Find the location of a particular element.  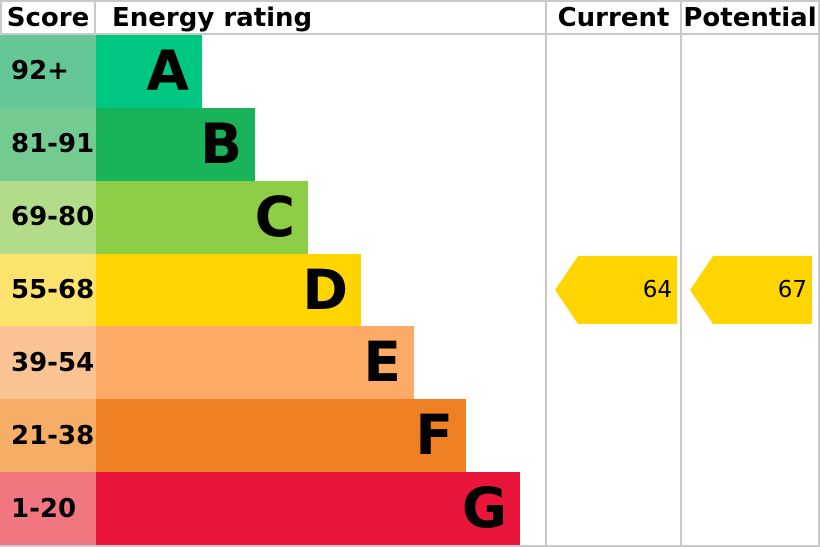

header-potential: Potential is located at coordinates (751, 18).